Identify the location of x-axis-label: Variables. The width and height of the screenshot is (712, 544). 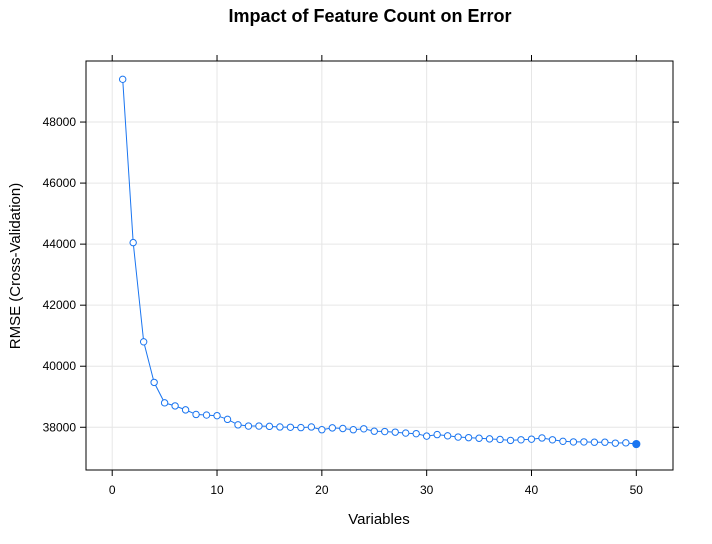
(378, 519).